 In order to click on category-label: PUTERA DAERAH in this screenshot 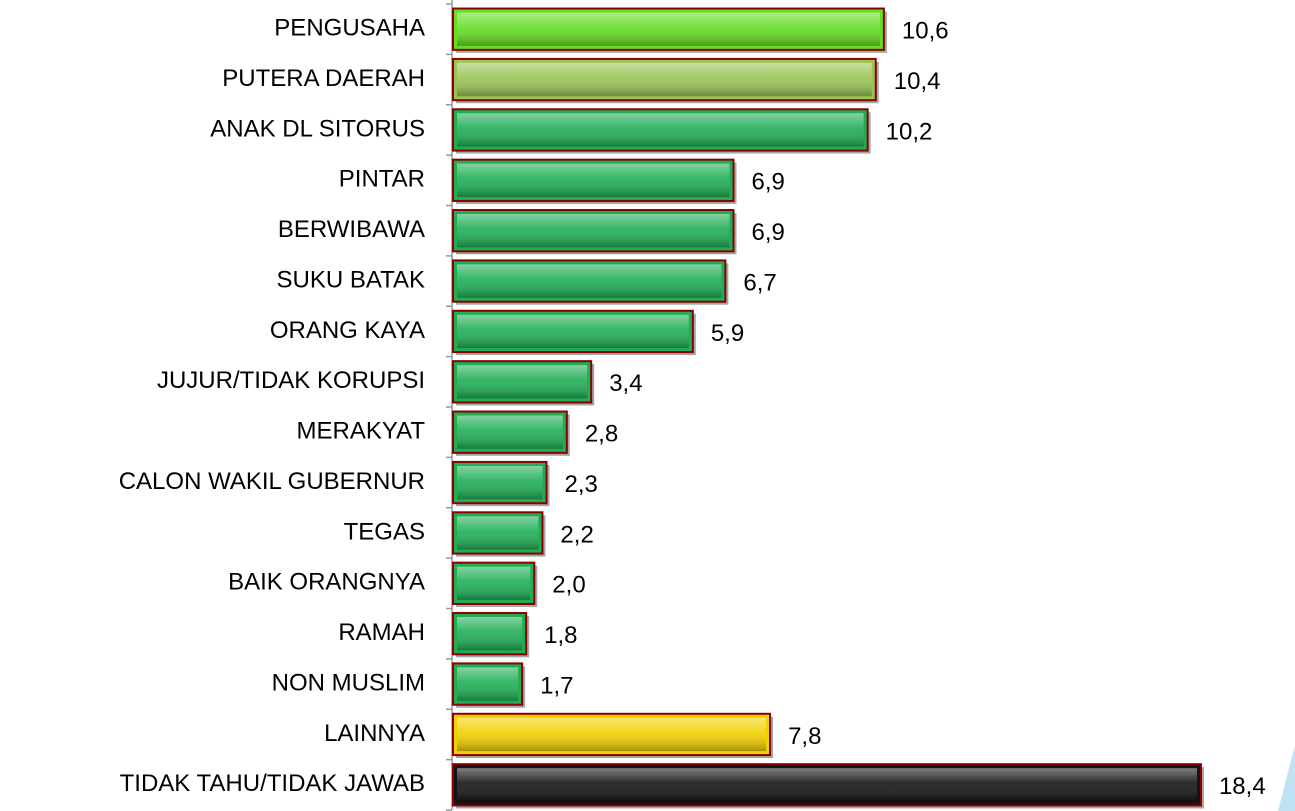, I will do `click(323, 78)`.